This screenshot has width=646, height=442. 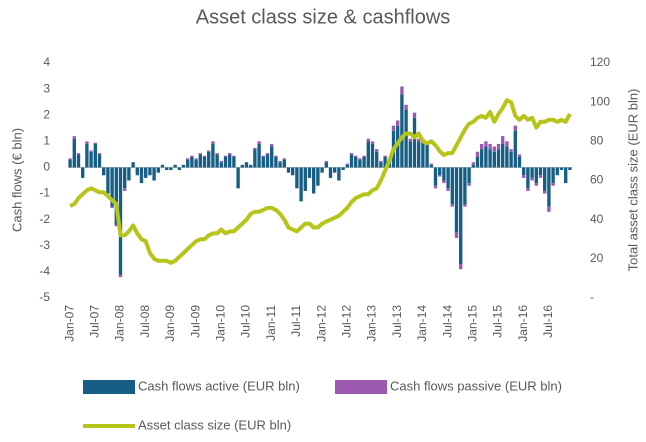 What do you see at coordinates (397, 321) in the screenshot?
I see `x-tick-label: Jul-13` at bounding box center [397, 321].